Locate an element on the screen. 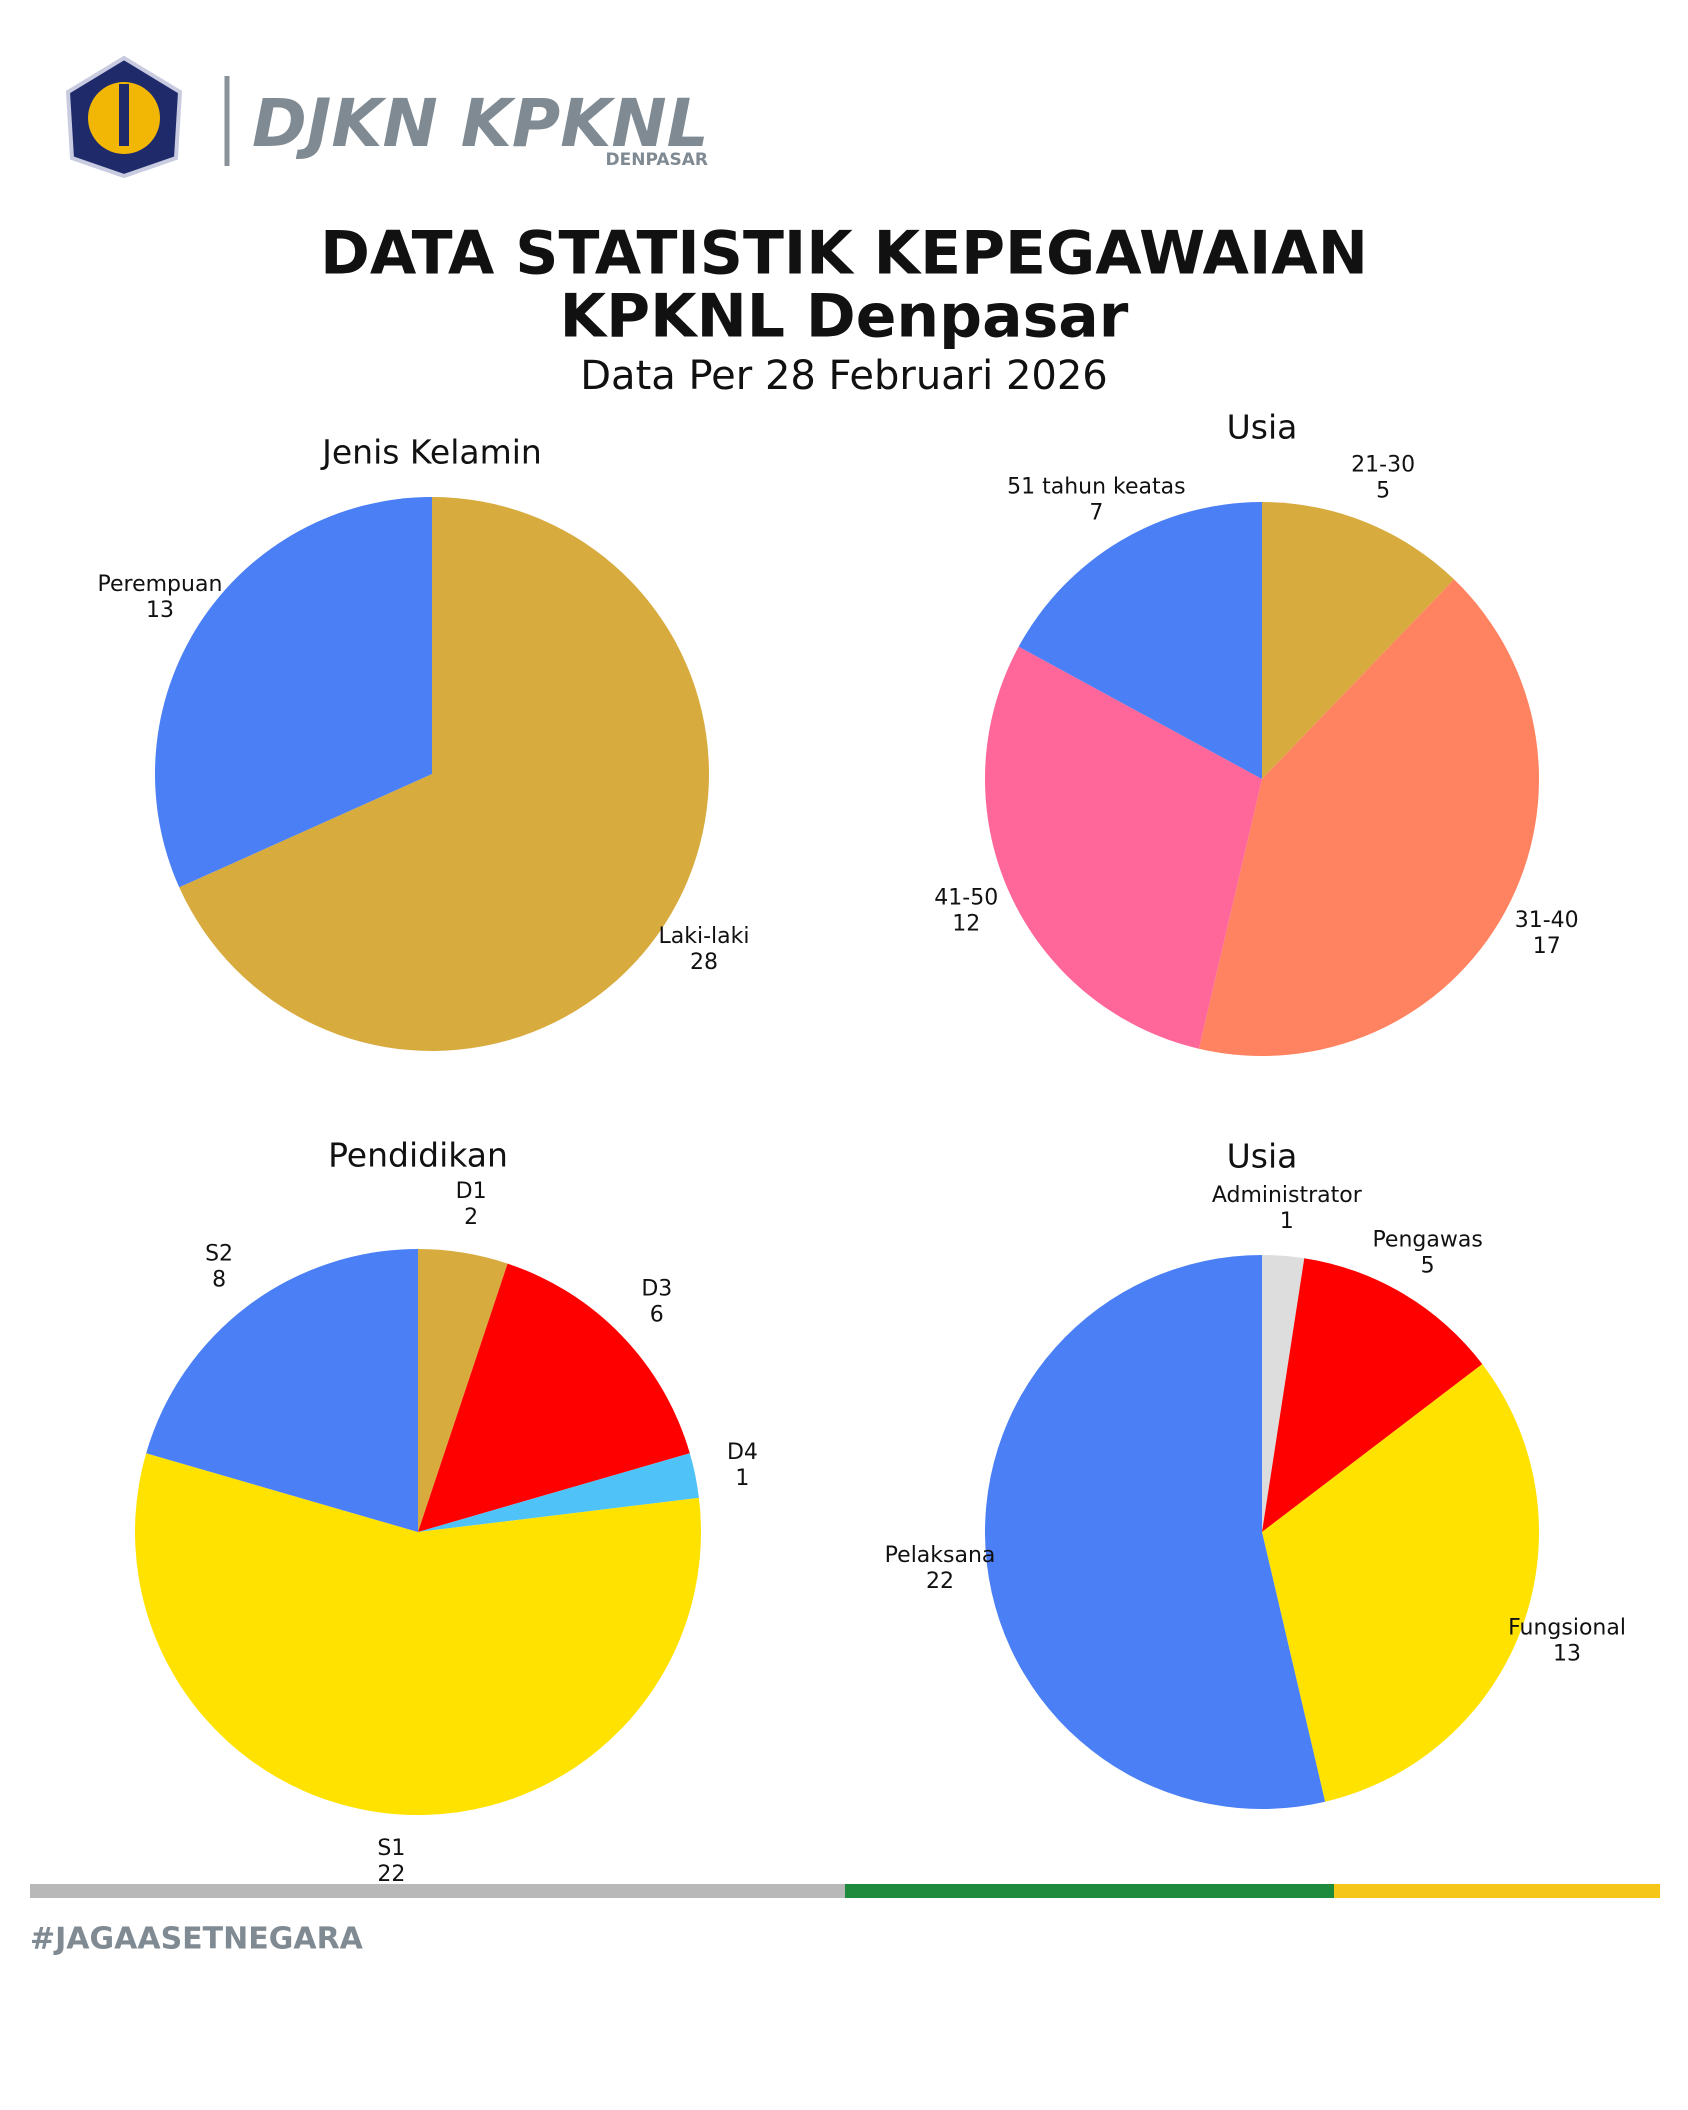  slice-value: 2 is located at coordinates (471, 1217).